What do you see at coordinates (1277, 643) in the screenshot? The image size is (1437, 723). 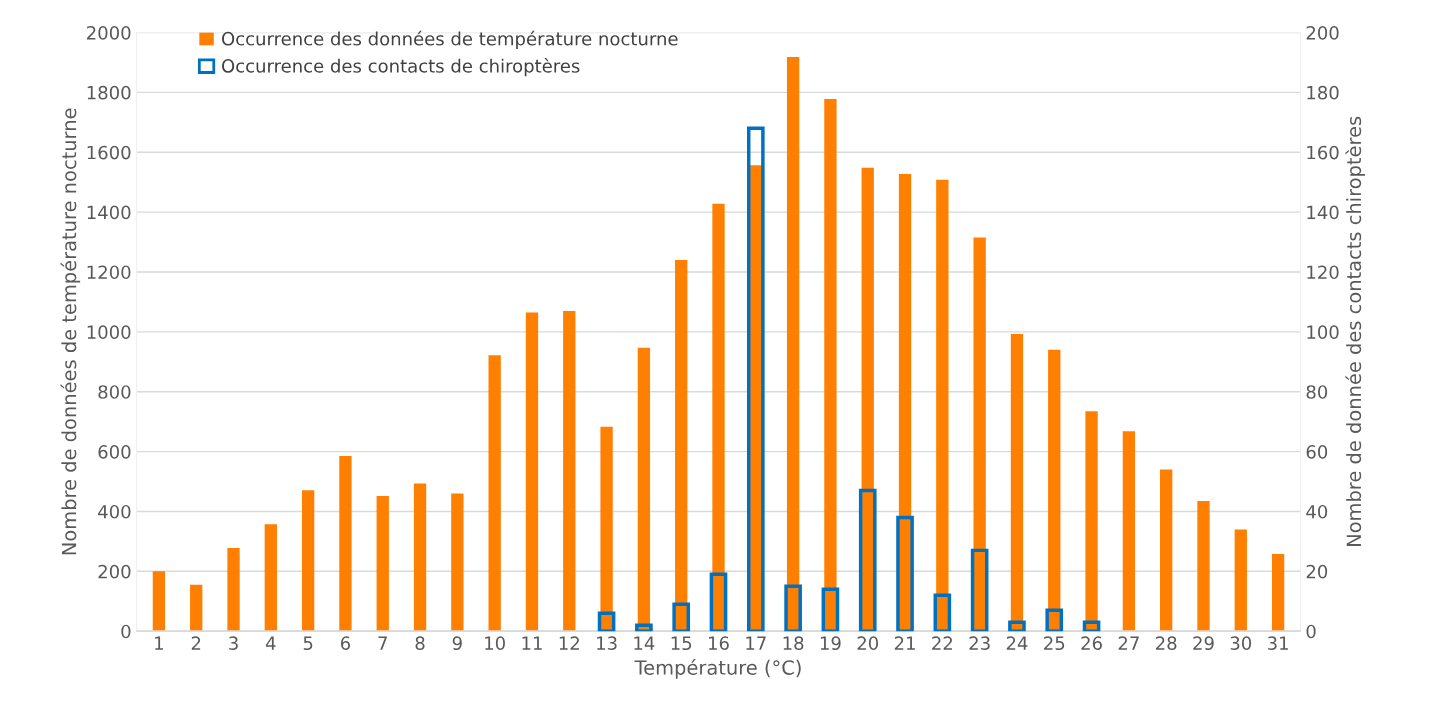 I see `x-tick-label: 31` at bounding box center [1277, 643].